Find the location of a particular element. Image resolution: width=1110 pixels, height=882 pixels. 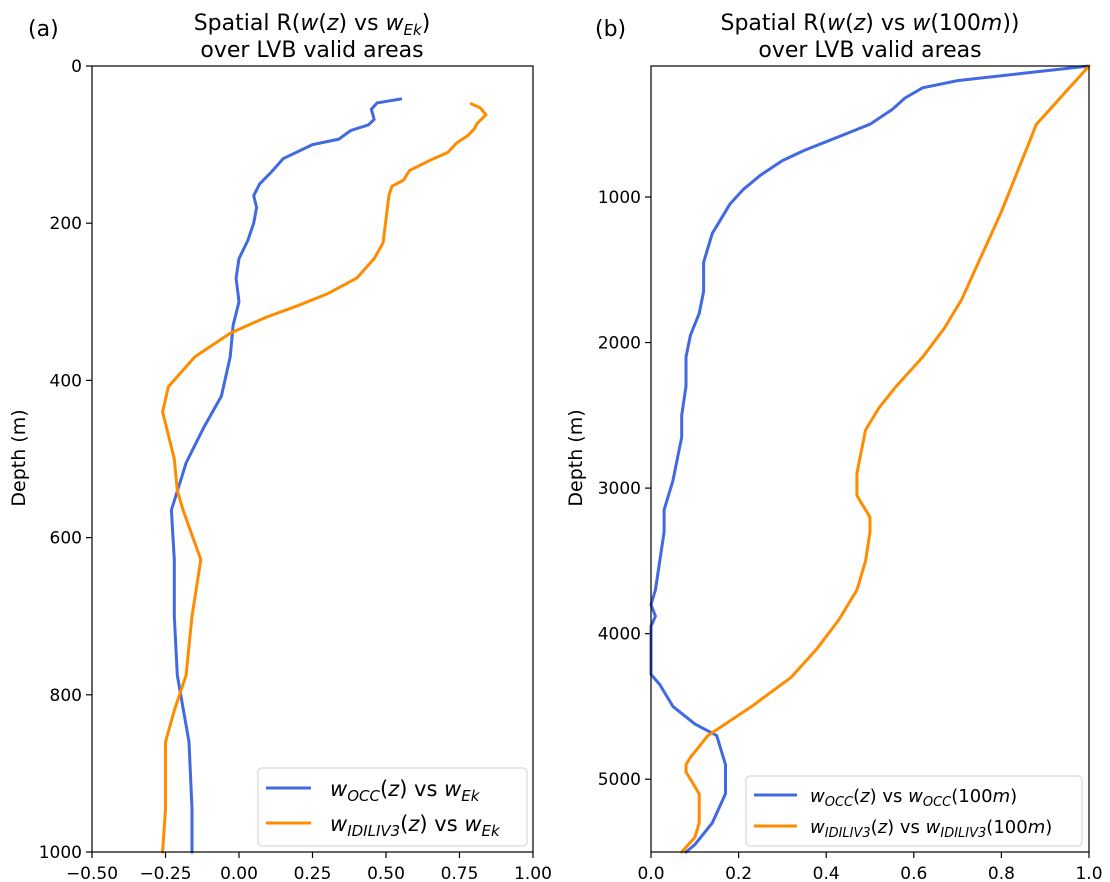

legend-a: wOCC(z) vs wEk wIDILIV3(z) vs wEk is located at coordinates (392, 807).